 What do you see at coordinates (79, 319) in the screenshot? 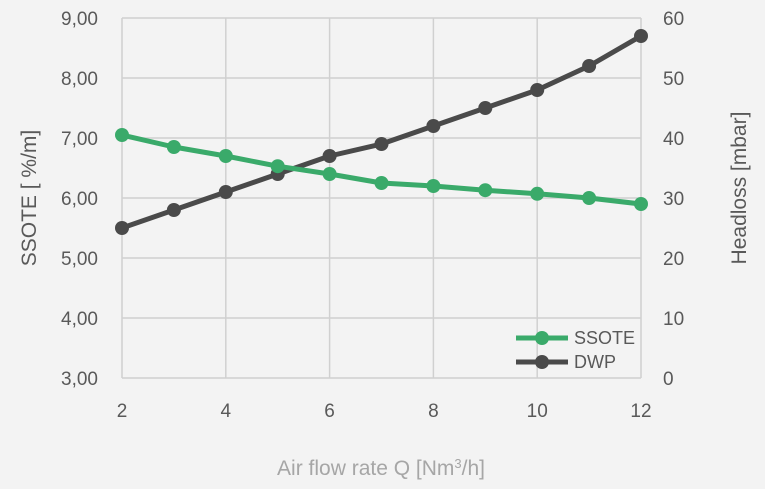
I see `y-tick-label: 4,00` at bounding box center [79, 319].